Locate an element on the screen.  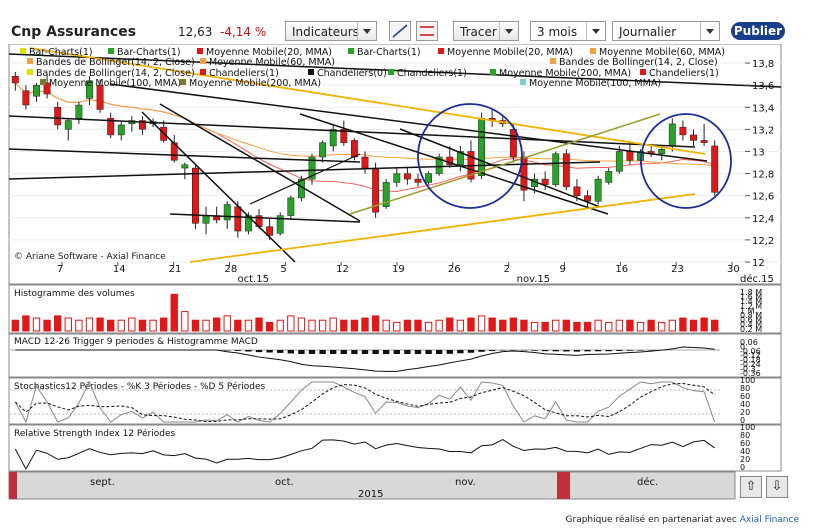
period-value: 3 mois is located at coordinates (557, 32).